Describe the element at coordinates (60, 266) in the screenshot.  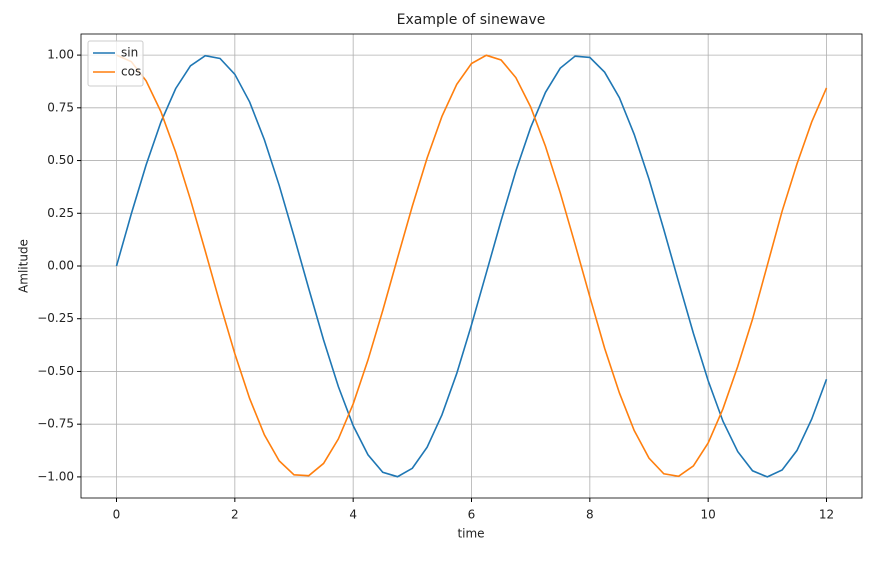
I see `y-tick-label: 0.00` at that location.